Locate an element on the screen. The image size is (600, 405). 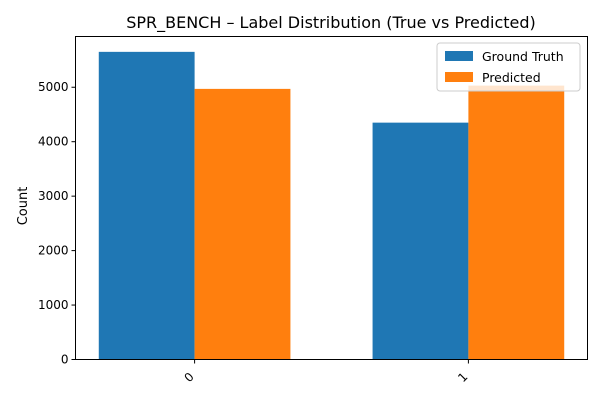
legend-label: Predicted is located at coordinates (511, 77).